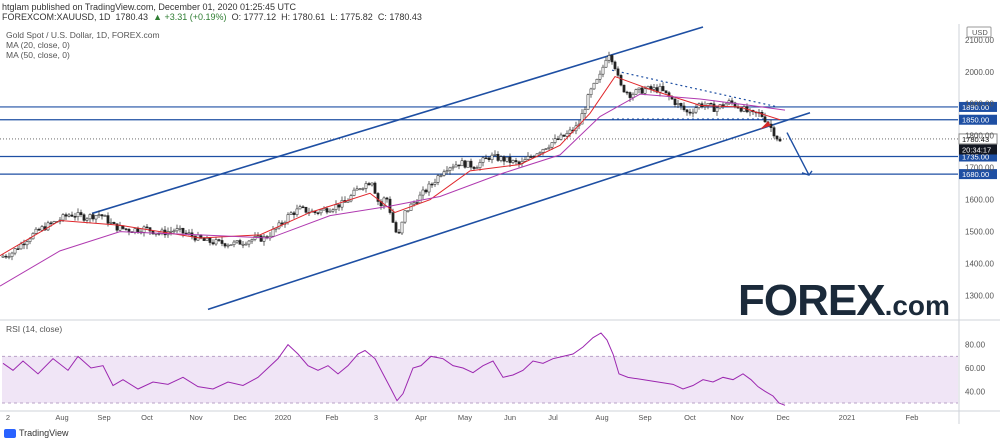  What do you see at coordinates (979, 32) in the screenshot?
I see `currency-badge` at bounding box center [979, 32].